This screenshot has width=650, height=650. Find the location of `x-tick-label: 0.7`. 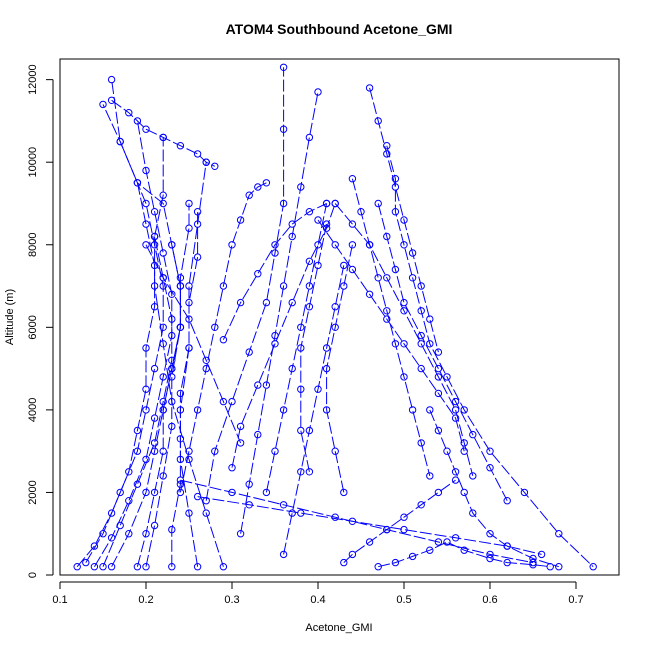

x-tick-label: 0.7 is located at coordinates (575, 600).